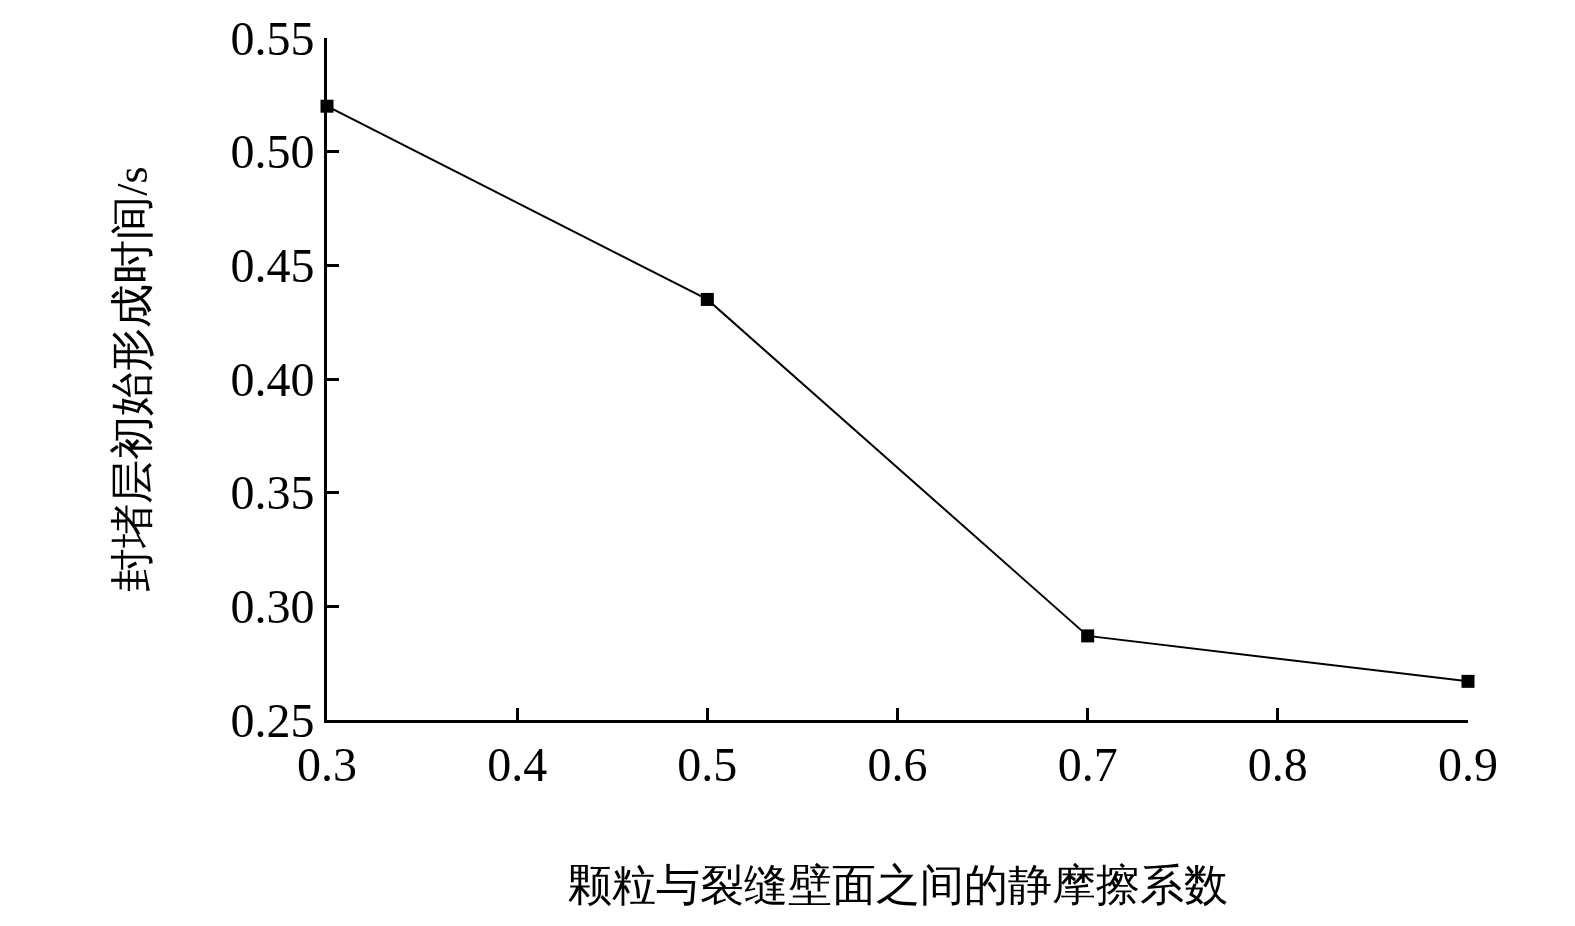 The height and width of the screenshot is (926, 1575). I want to click on x-tick-label: 0.6, so click(897, 764).